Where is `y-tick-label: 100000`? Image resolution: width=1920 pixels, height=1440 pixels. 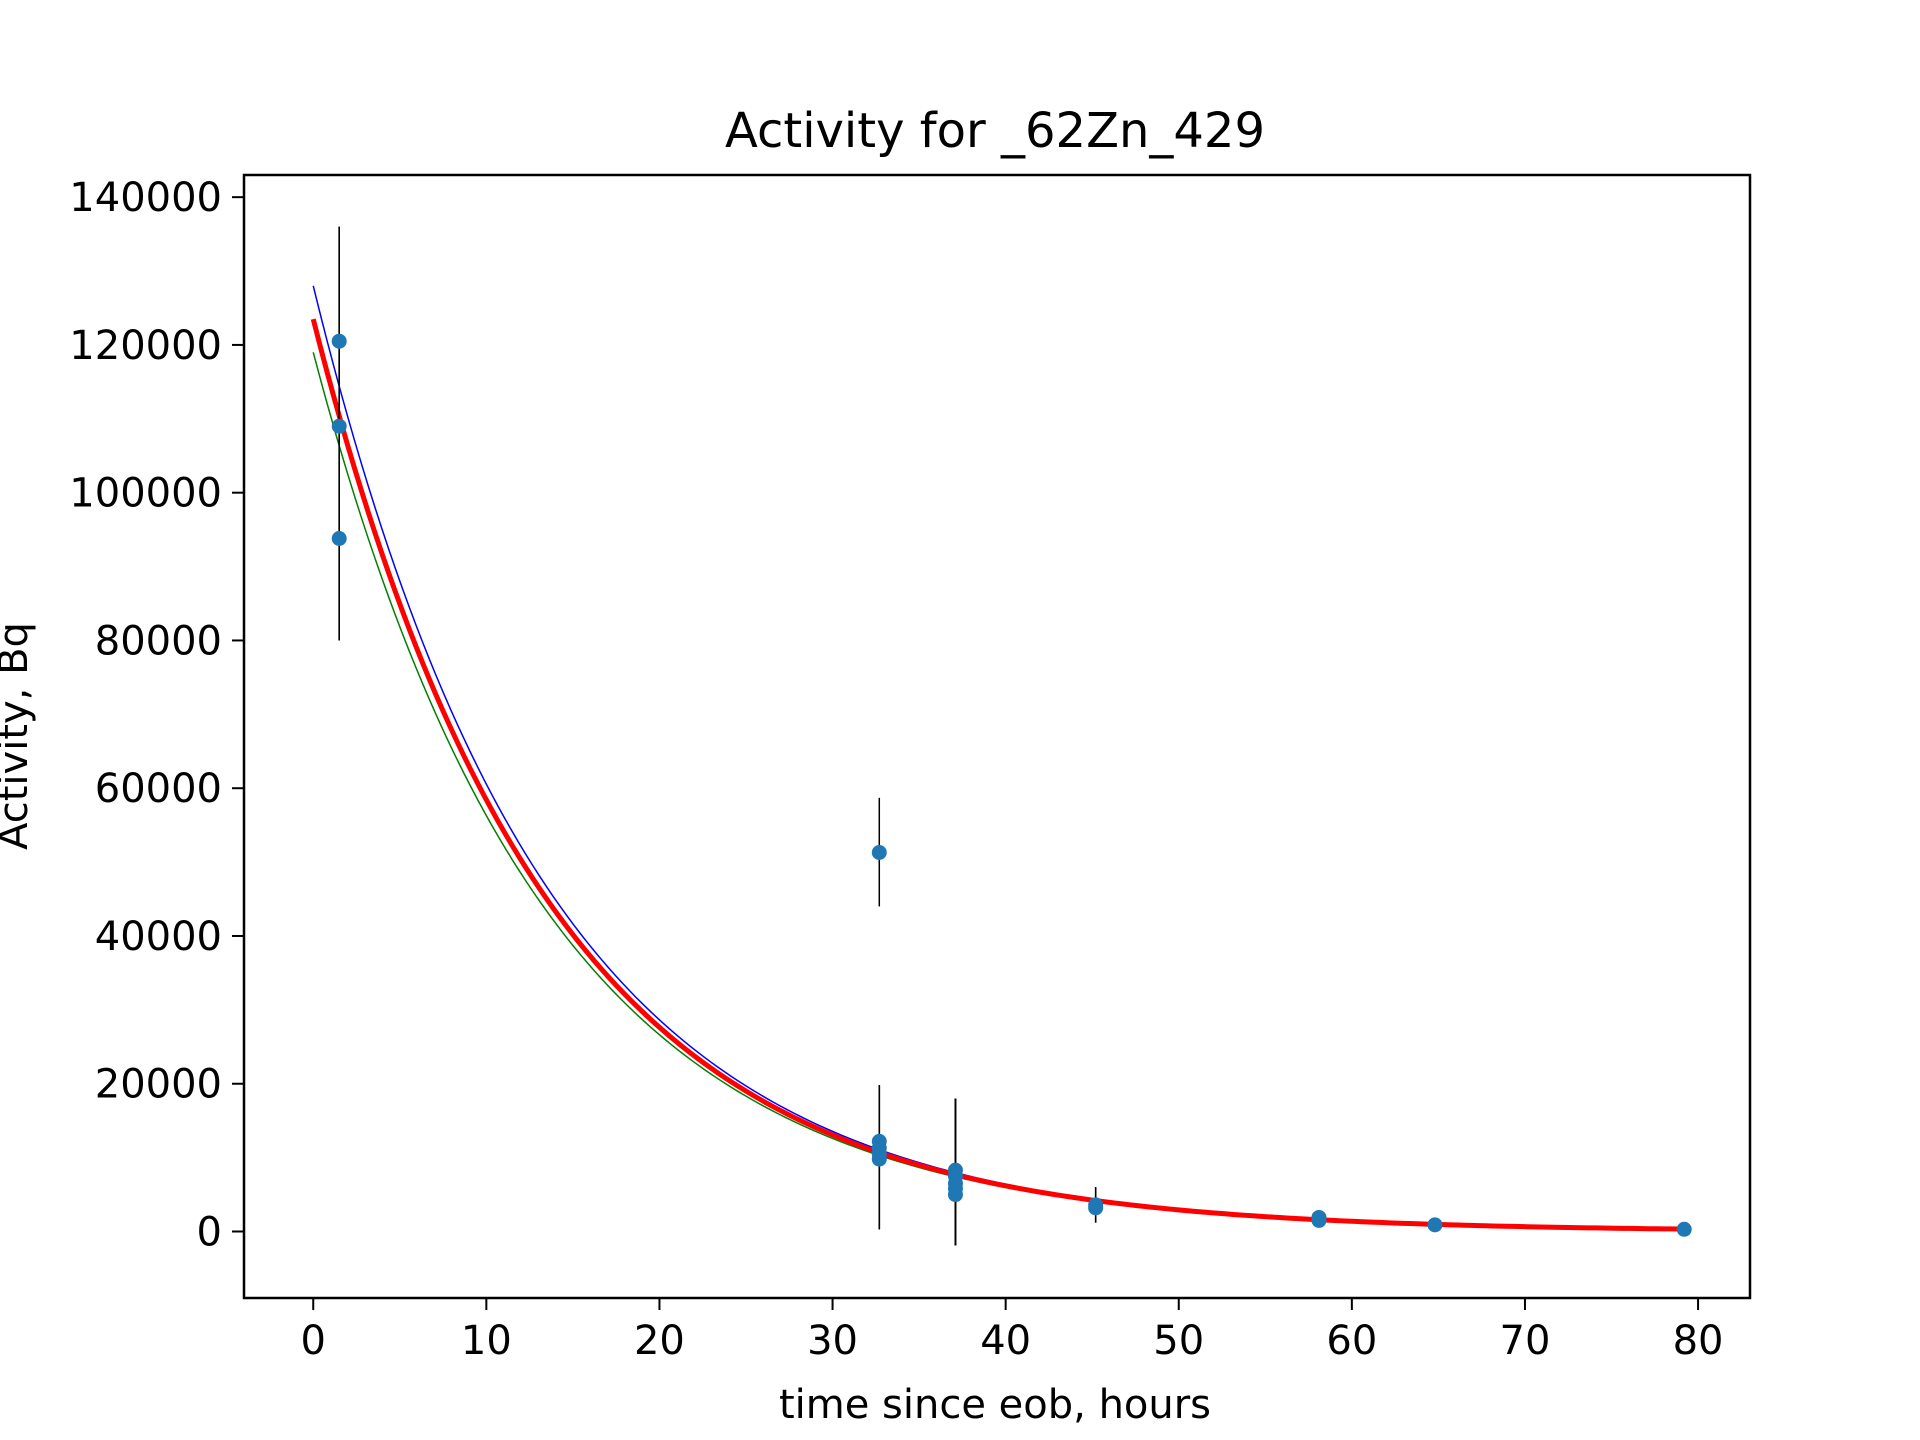
y-tick-label: 100000 is located at coordinates (145, 494).